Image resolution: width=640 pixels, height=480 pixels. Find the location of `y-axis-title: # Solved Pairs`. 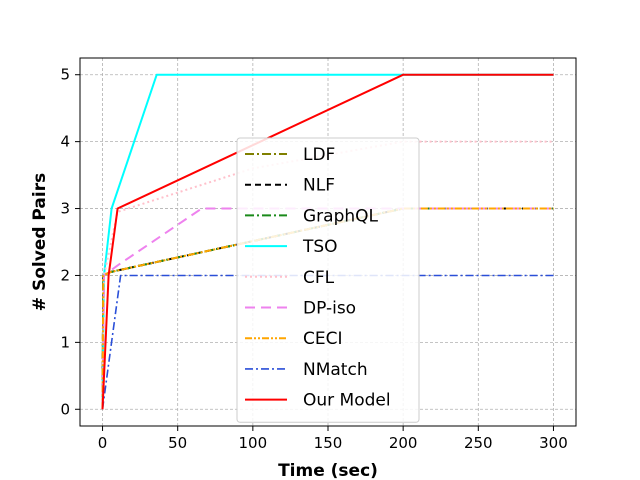

y-axis-title: # Solved Pairs is located at coordinates (40, 242).